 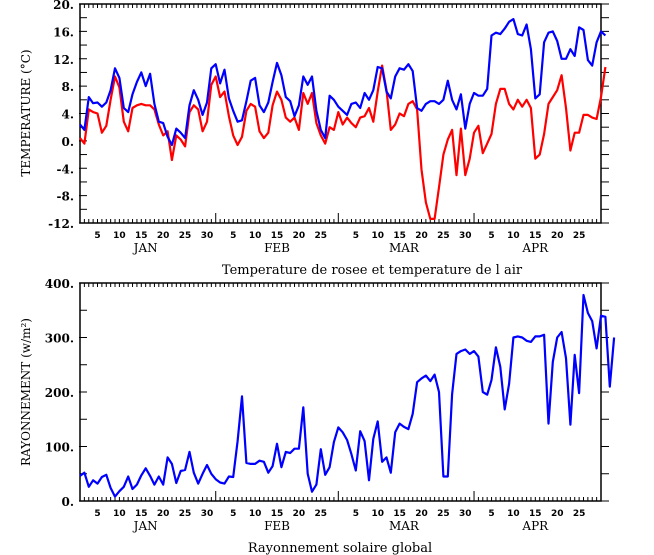 What do you see at coordinates (277, 526) in the screenshot?
I see `radiation-month-label-feb: FEB` at bounding box center [277, 526].